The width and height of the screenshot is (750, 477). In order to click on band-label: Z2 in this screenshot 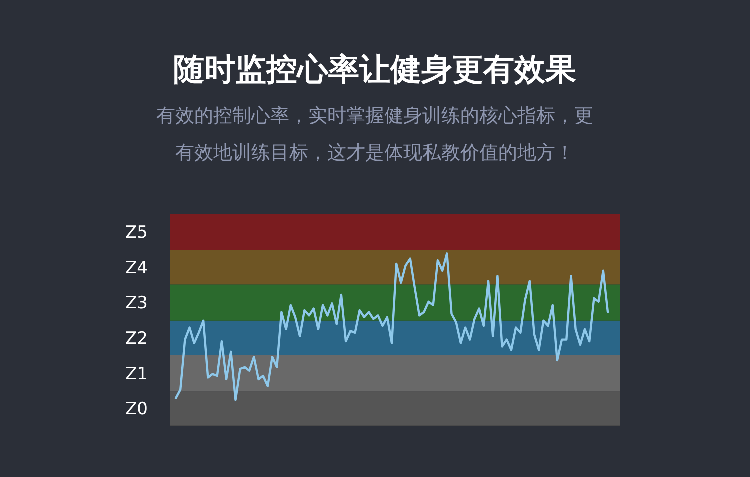, I will do `click(137, 339)`.